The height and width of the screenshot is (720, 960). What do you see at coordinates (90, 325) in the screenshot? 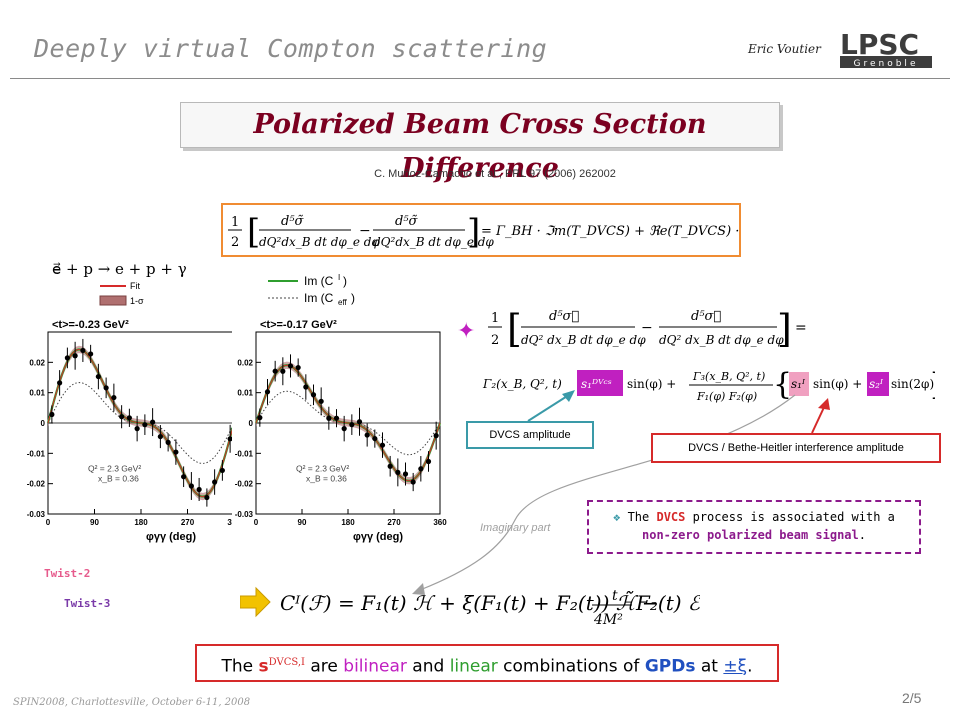
I see `plot-t-label: <t>=-0.23 GeV²` at bounding box center [90, 325].